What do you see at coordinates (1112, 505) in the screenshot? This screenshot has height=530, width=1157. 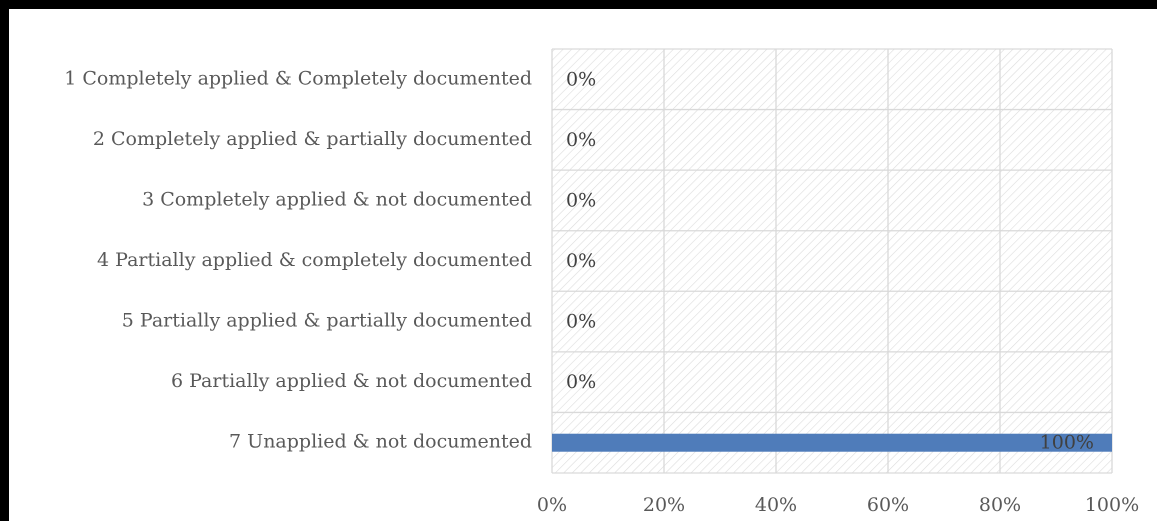 I see `x-tick-label: 100%` at bounding box center [1112, 505].